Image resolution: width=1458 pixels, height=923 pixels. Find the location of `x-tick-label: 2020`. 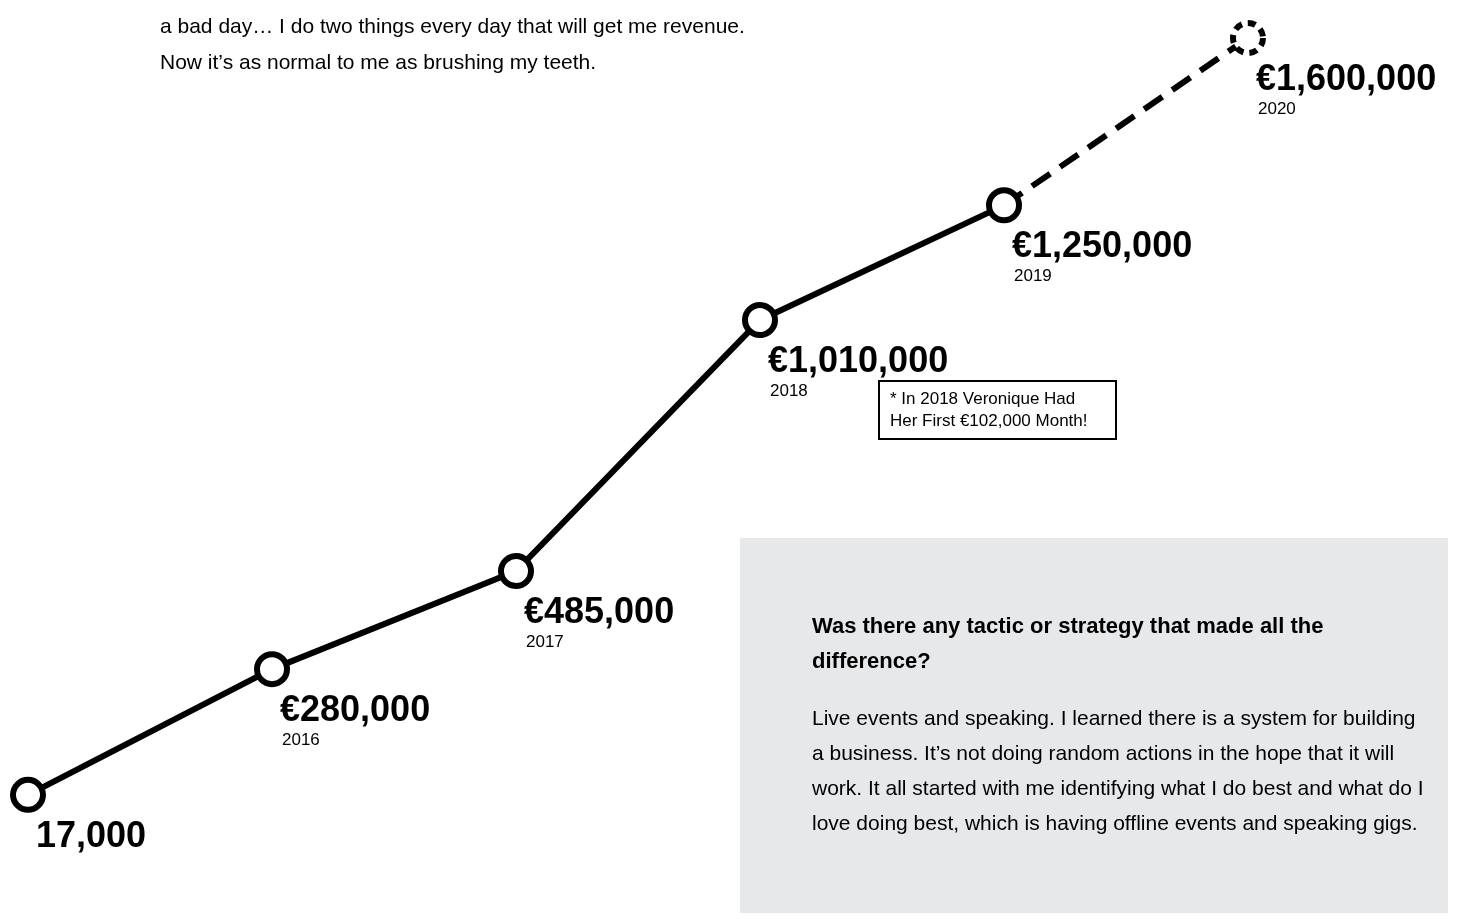

x-tick-label: 2020 is located at coordinates (1277, 108).